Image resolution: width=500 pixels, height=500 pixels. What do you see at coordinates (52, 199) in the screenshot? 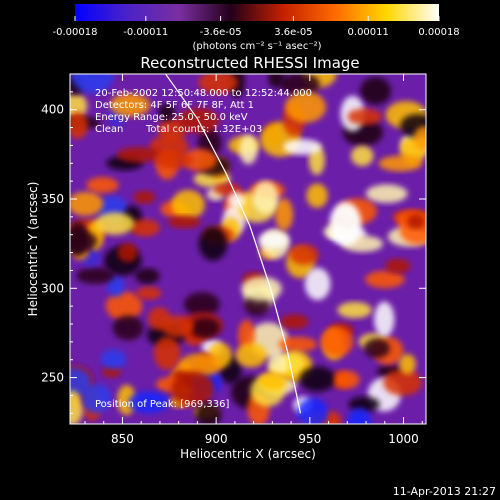
I see `y-tick-label: 350` at bounding box center [52, 199].